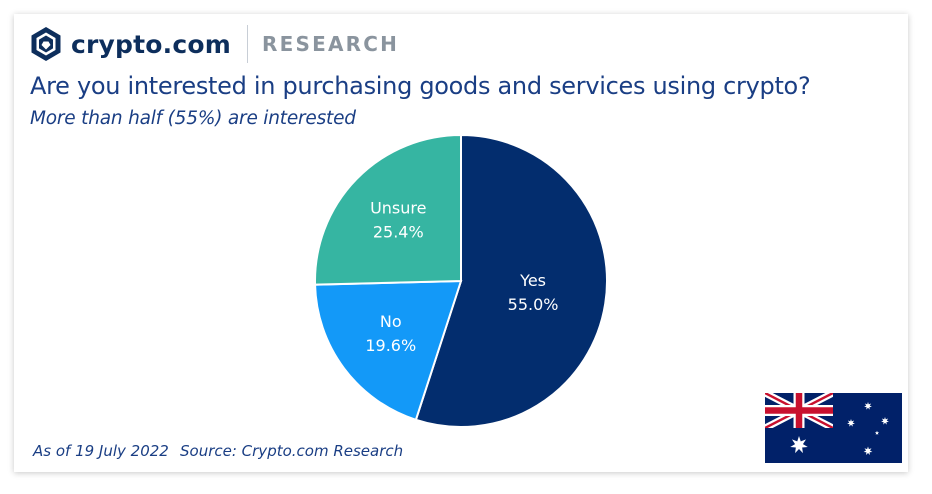  I want to click on pie-label-no: No, so click(391, 321).